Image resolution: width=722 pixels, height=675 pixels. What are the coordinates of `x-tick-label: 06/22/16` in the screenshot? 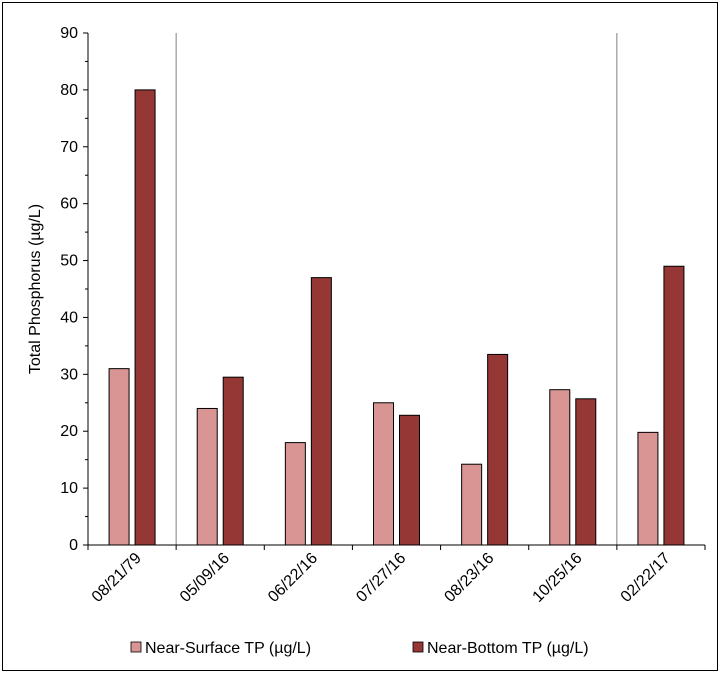 It's located at (293, 578).